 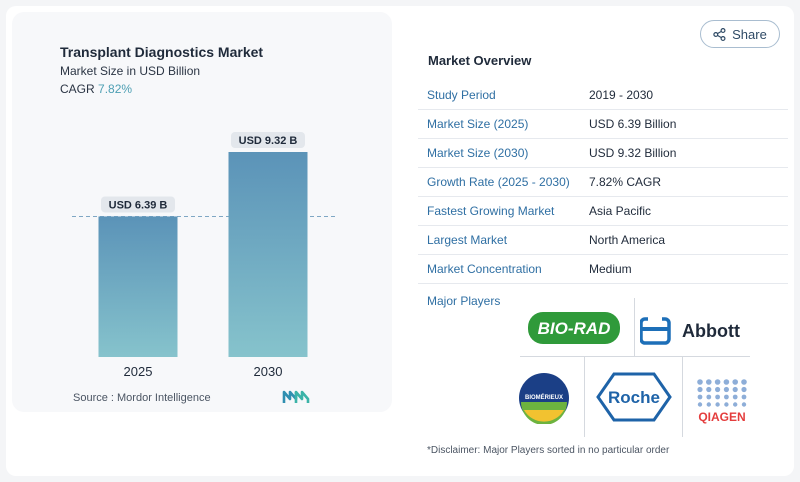 I want to click on row-label: Study Period, so click(x=461, y=95).